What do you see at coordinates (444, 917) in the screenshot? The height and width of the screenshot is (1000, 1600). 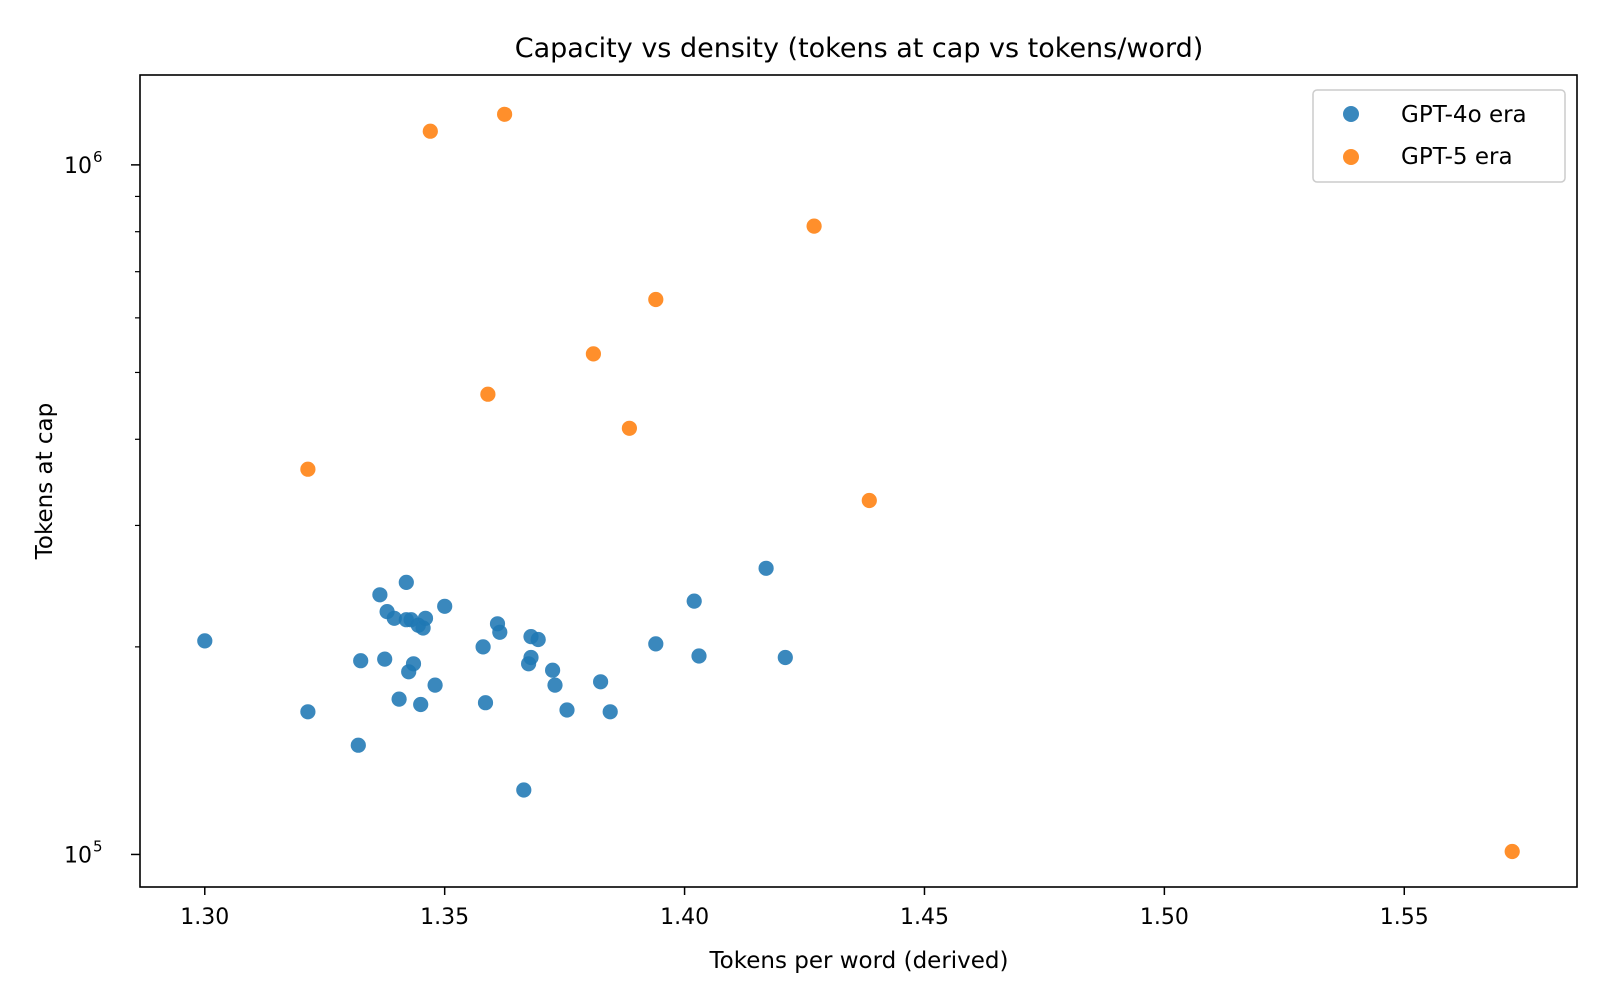 I see `x-tick-label: 1.35` at bounding box center [444, 917].